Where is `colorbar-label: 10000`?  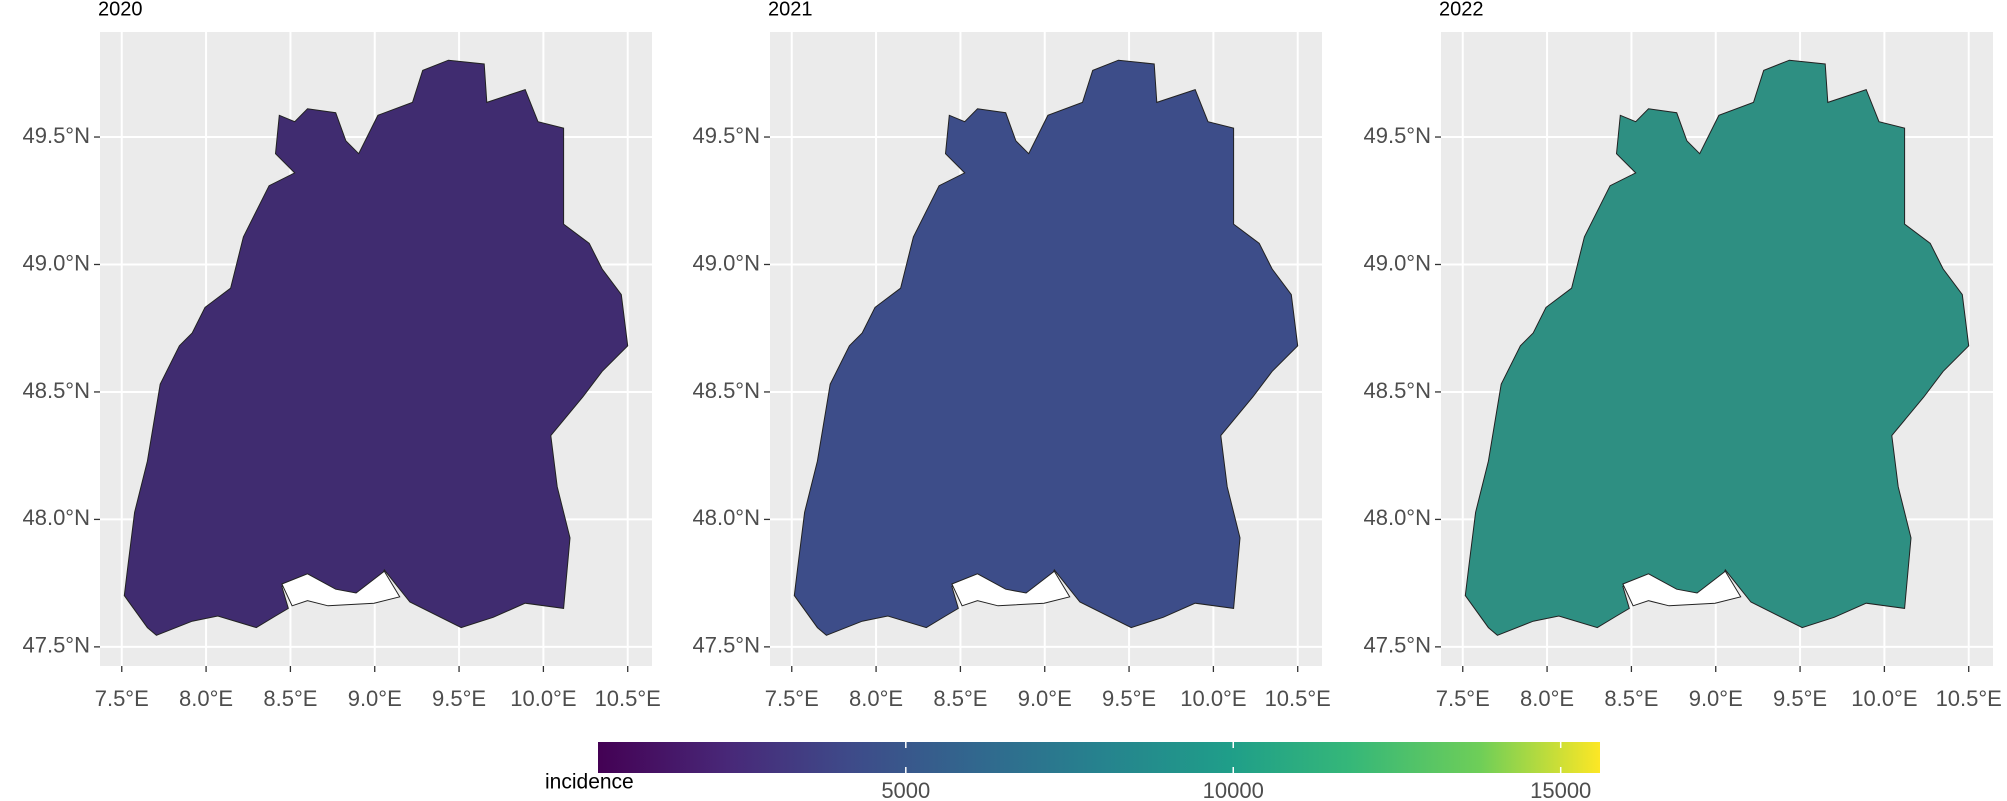 colorbar-label: 10000 is located at coordinates (1233, 789).